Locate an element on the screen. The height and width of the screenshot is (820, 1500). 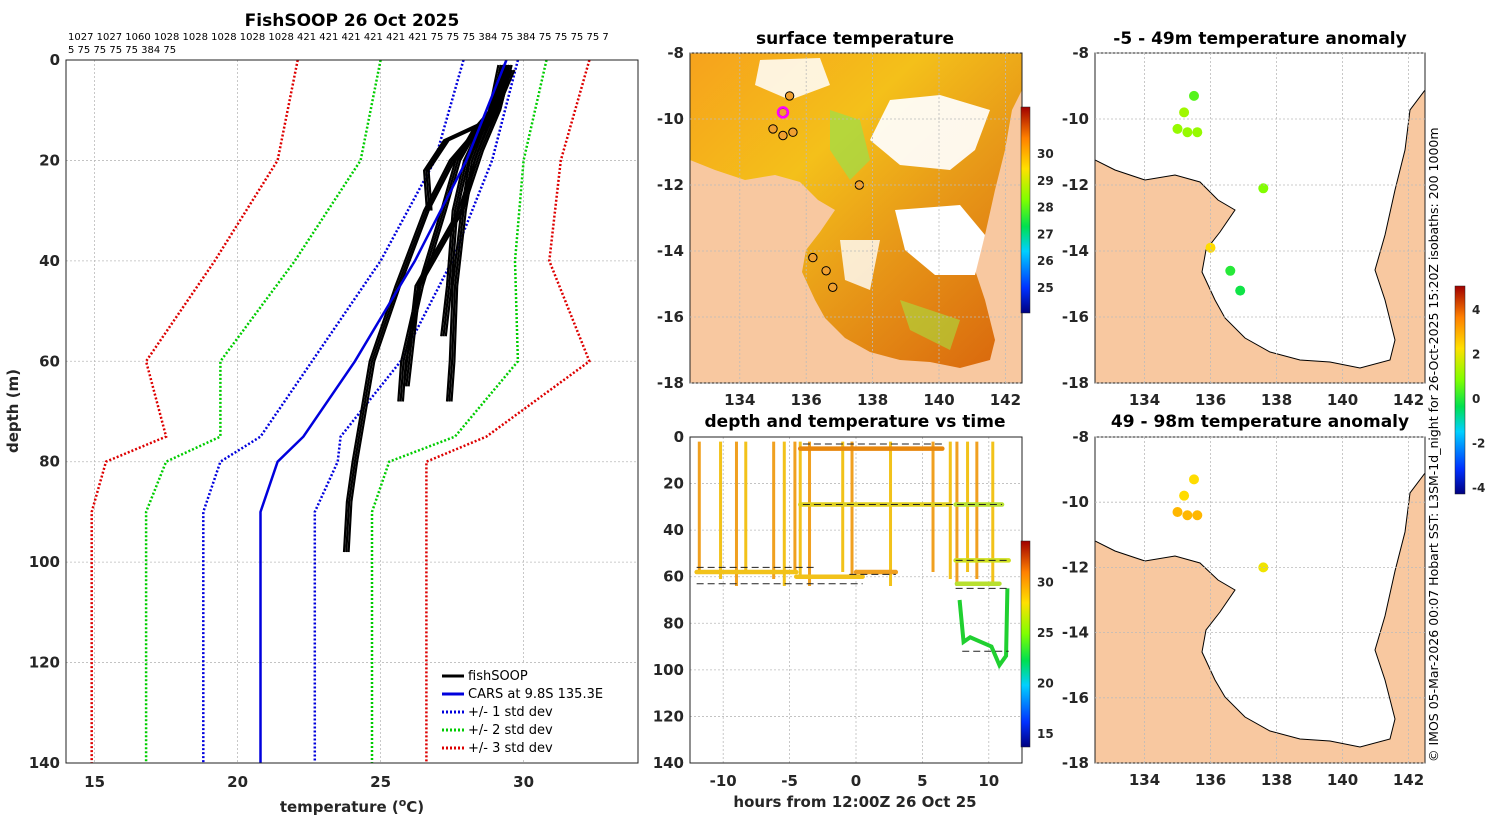
anom-deep-ytick-label: -14 is located at coordinates (1075, 633).